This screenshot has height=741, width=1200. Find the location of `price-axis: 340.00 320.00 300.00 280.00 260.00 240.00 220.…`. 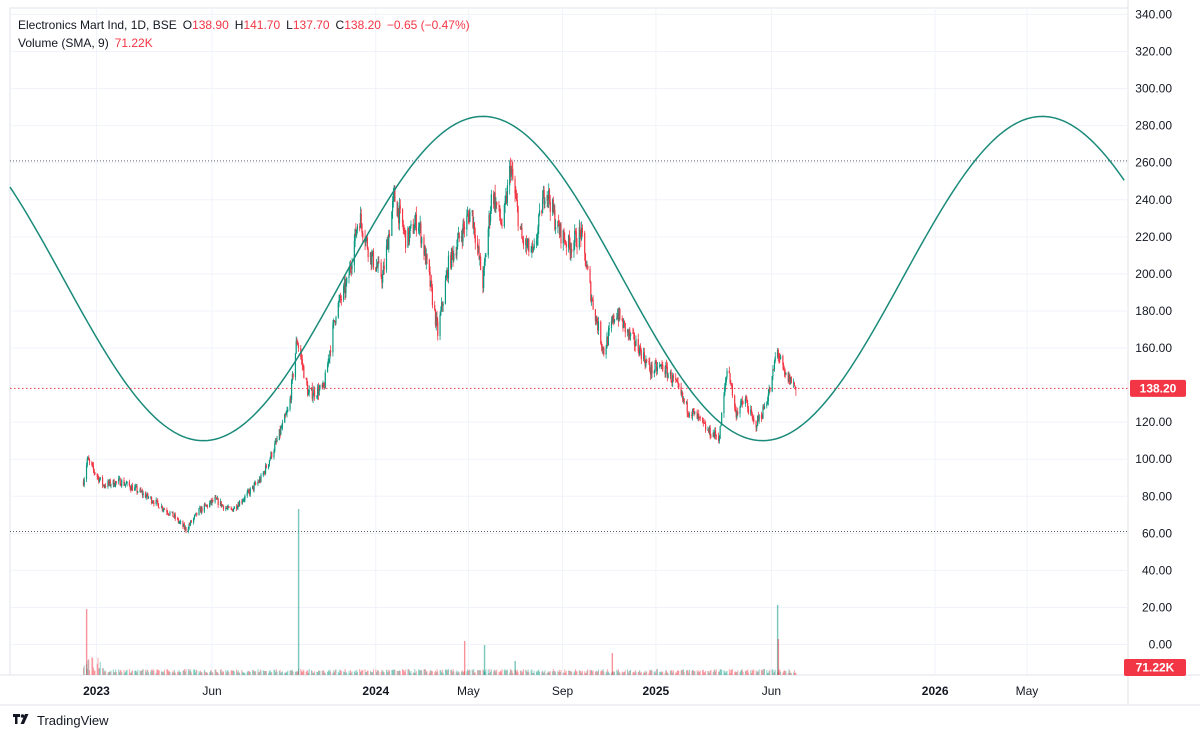

price-axis: 340.00 320.00 300.00 280.00 260.00 240.00 220.… is located at coordinates (1153, 330).